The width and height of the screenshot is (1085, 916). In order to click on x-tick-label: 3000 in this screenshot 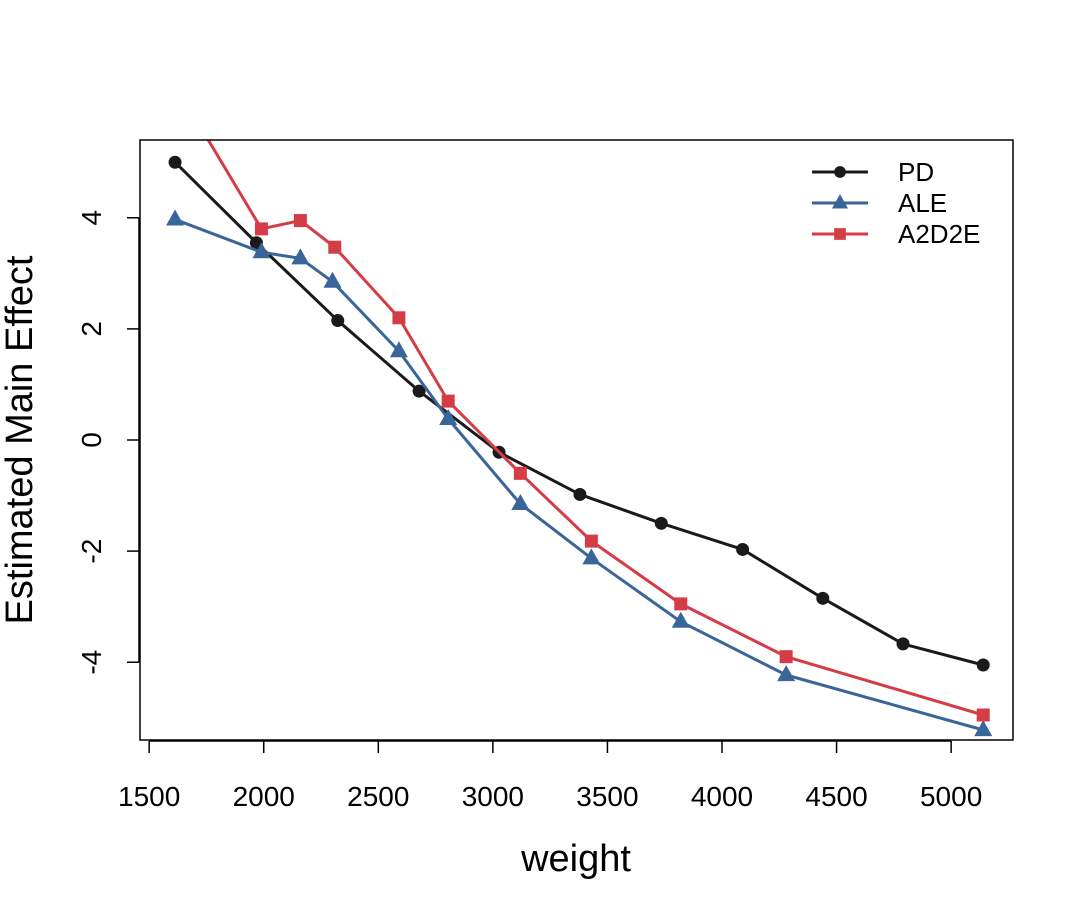, I will do `click(493, 796)`.